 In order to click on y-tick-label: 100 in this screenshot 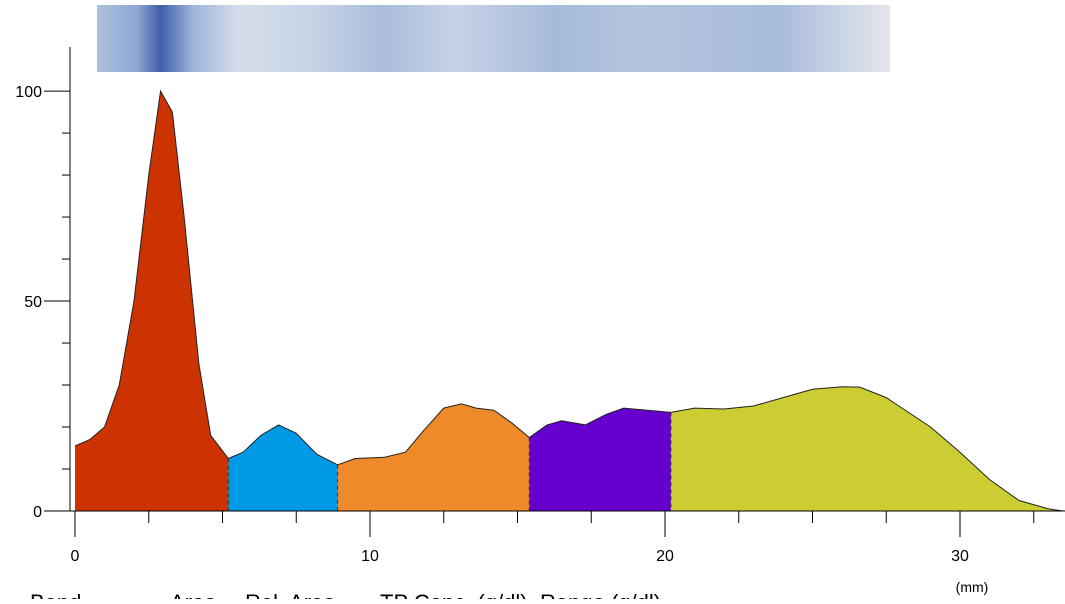, I will do `click(28, 92)`.